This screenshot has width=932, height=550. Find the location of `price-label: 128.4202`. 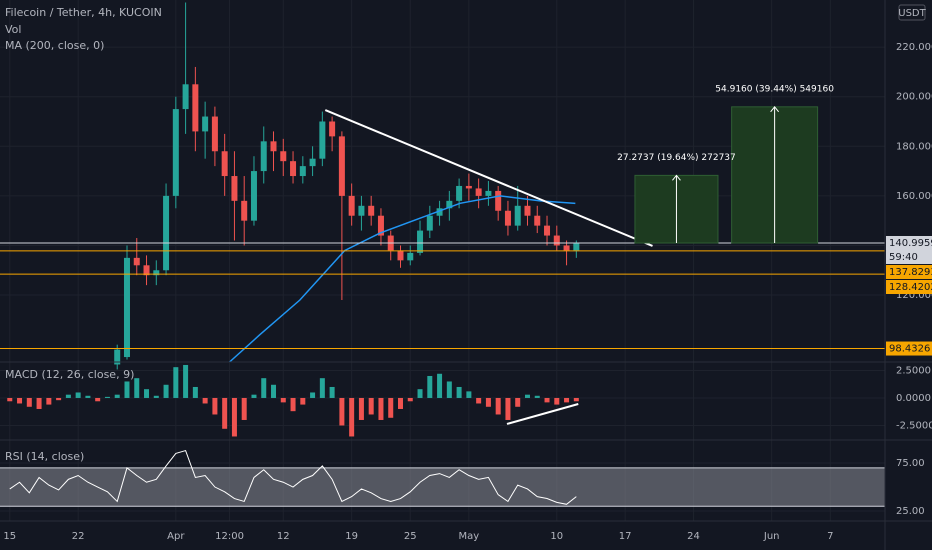

price-label: 128.4202 is located at coordinates (910, 287).